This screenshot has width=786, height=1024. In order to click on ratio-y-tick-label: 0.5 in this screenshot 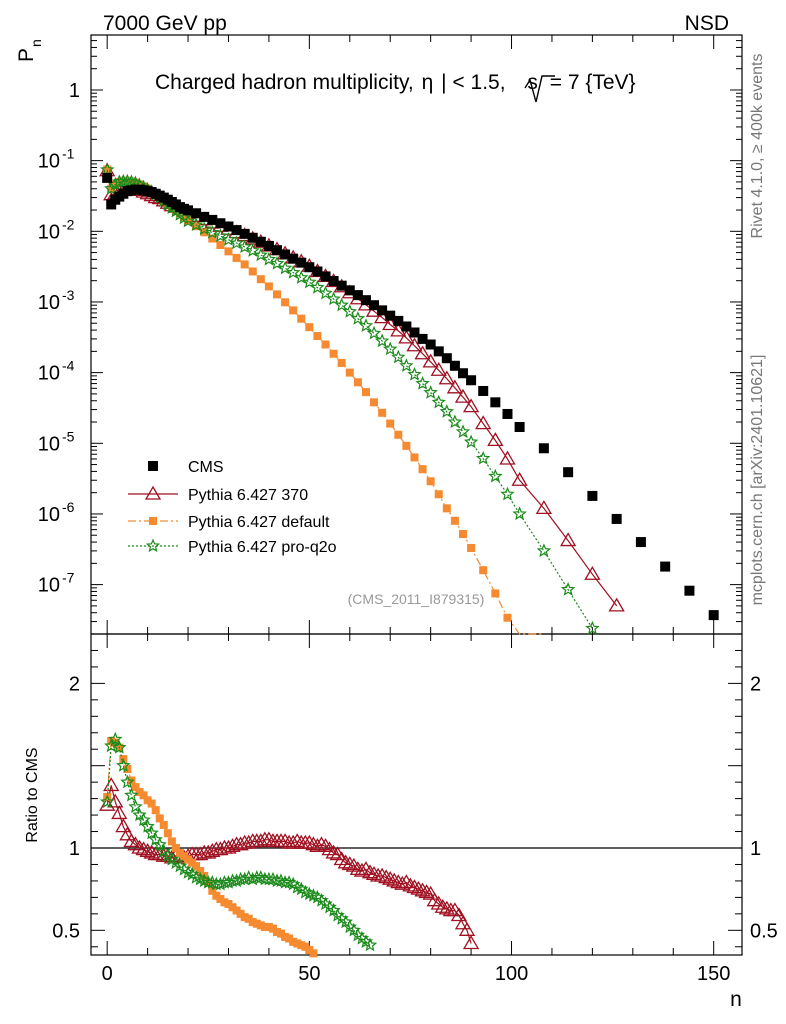, I will do `click(66, 931)`.